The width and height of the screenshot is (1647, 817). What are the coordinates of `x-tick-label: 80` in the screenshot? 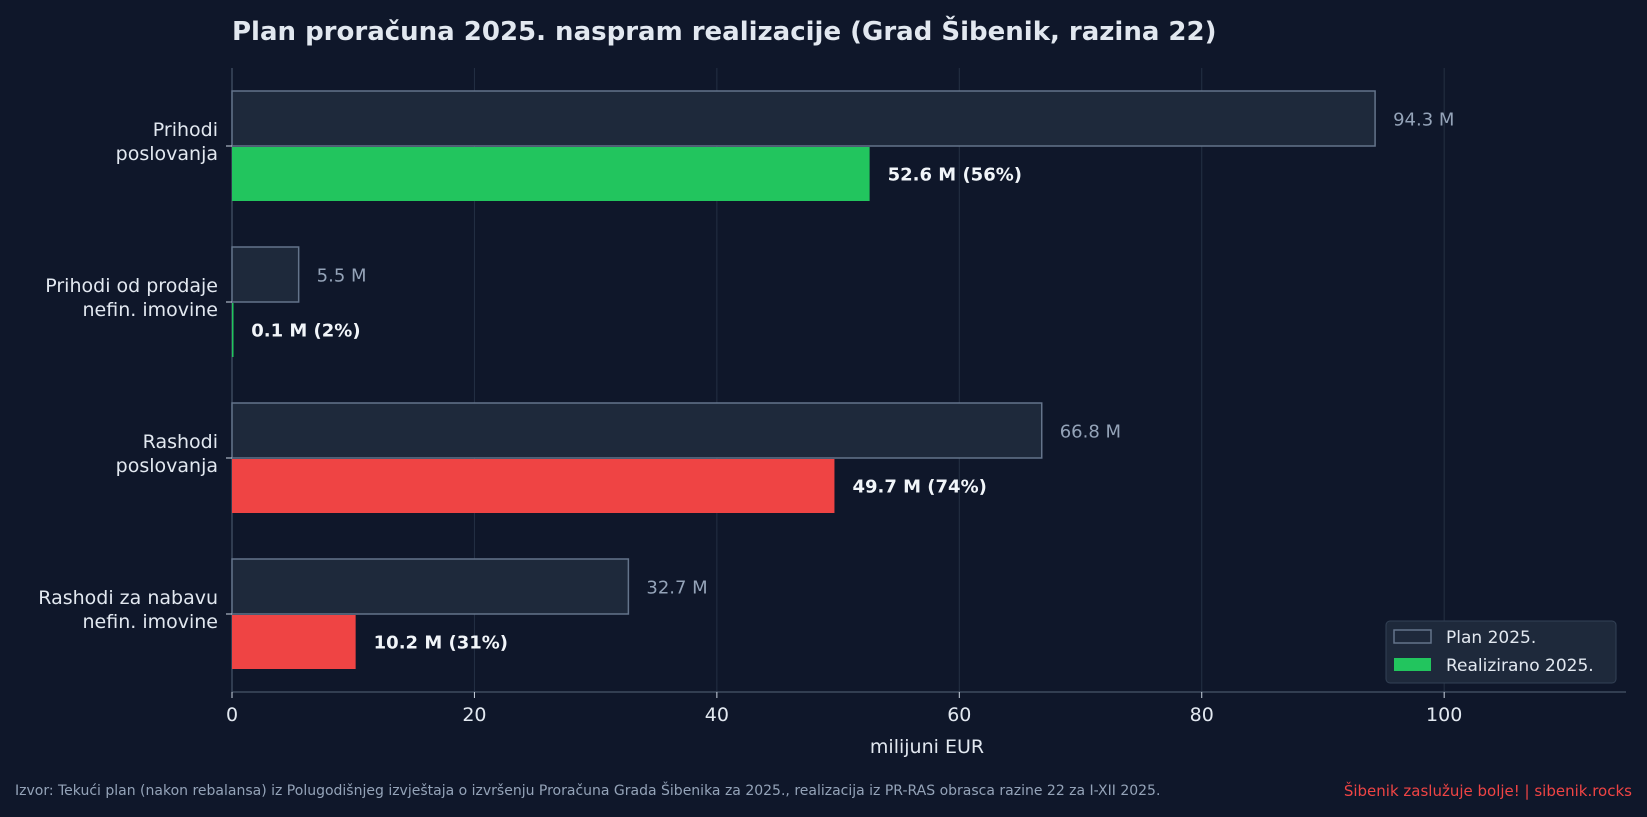 It's located at (1202, 715).